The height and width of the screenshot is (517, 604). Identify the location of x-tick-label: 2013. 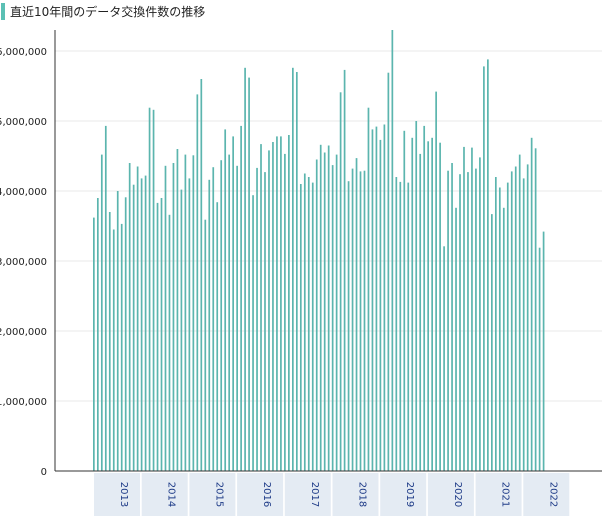
(123, 494).